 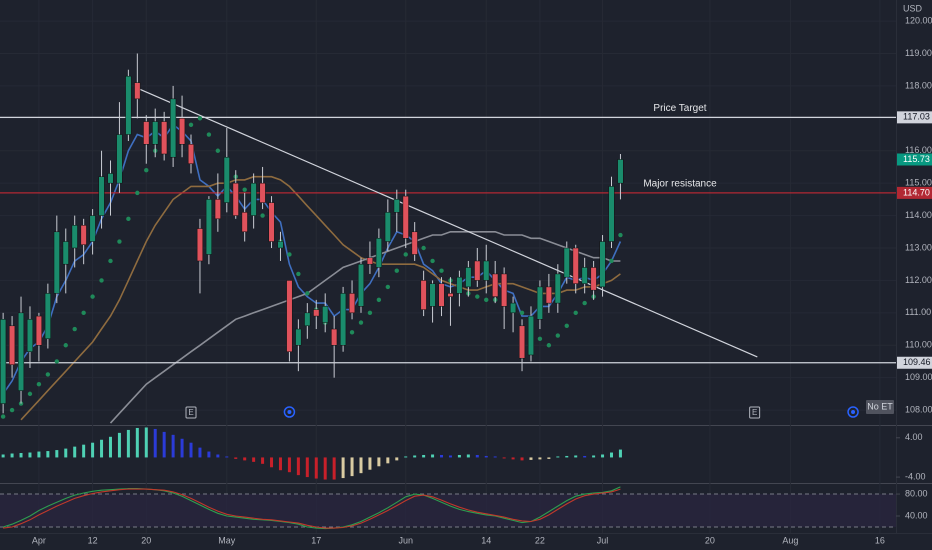 What do you see at coordinates (916, 515) in the screenshot?
I see `y-tick-label: 40.00` at bounding box center [916, 515].